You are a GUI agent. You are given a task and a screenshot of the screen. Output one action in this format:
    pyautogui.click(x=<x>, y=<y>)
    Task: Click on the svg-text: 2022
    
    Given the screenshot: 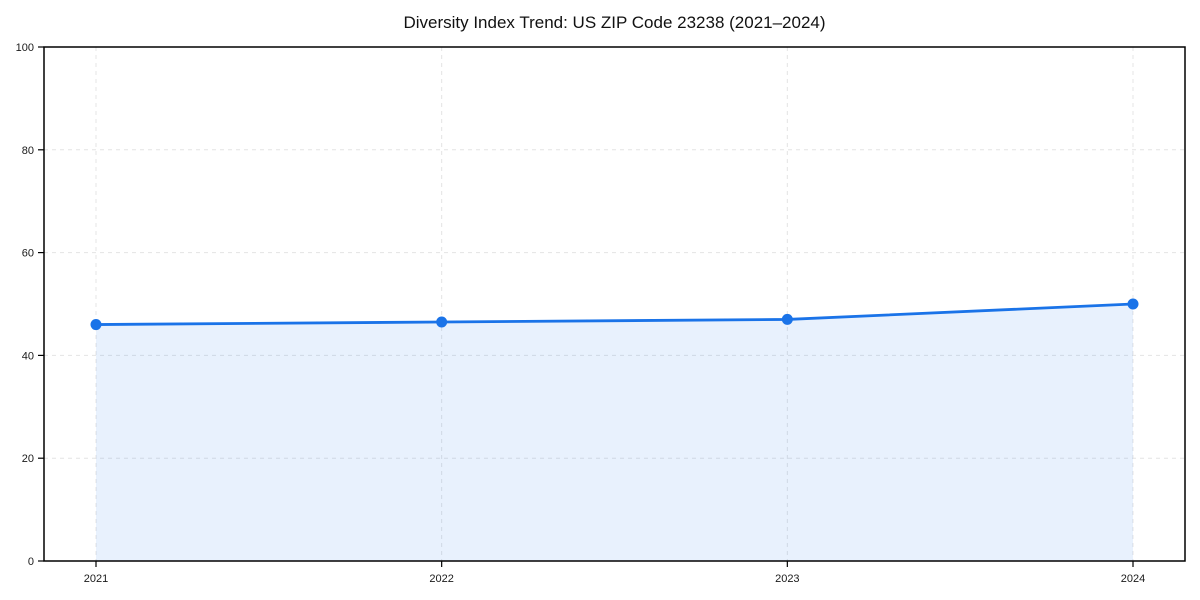 What is the action you would take?
    pyautogui.click(x=441, y=579)
    